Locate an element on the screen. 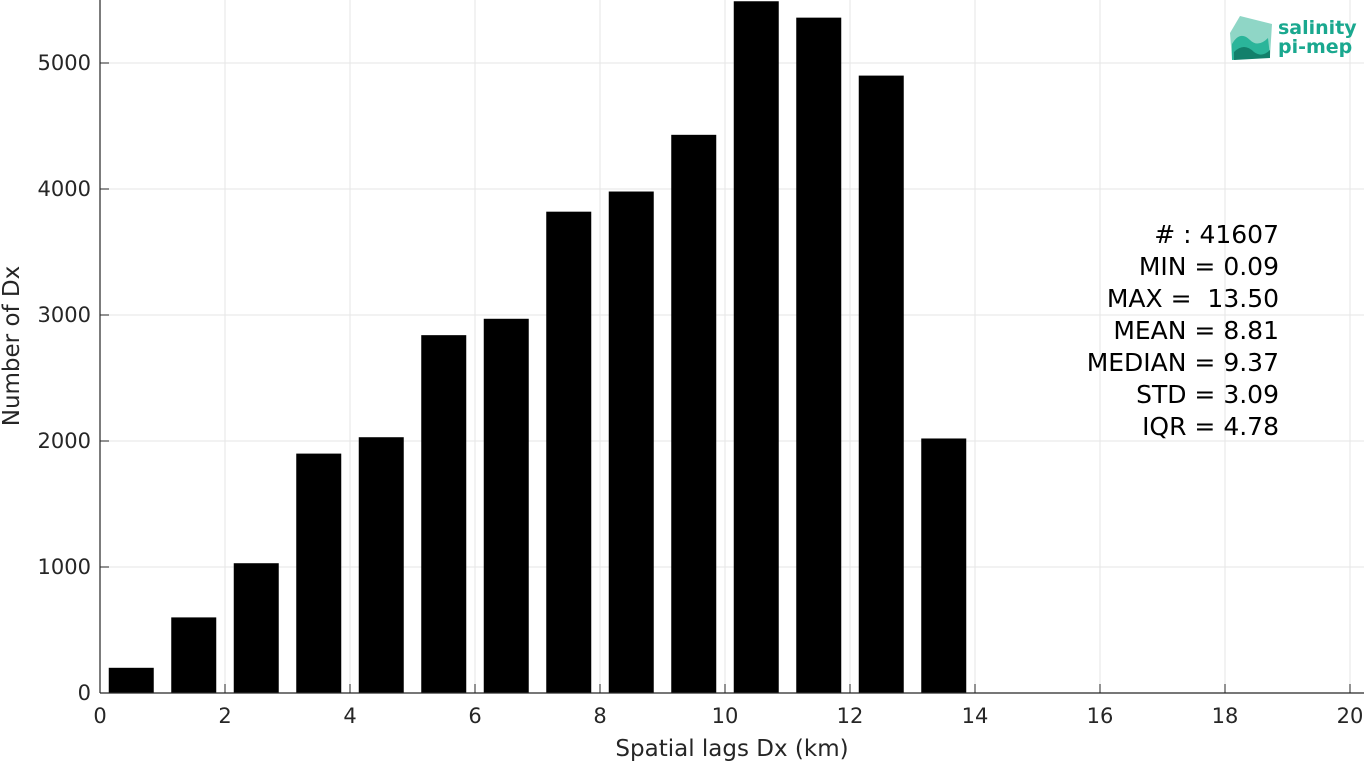  salinity-pimep-logo: salinity pi-mep is located at coordinates (1293, 38).